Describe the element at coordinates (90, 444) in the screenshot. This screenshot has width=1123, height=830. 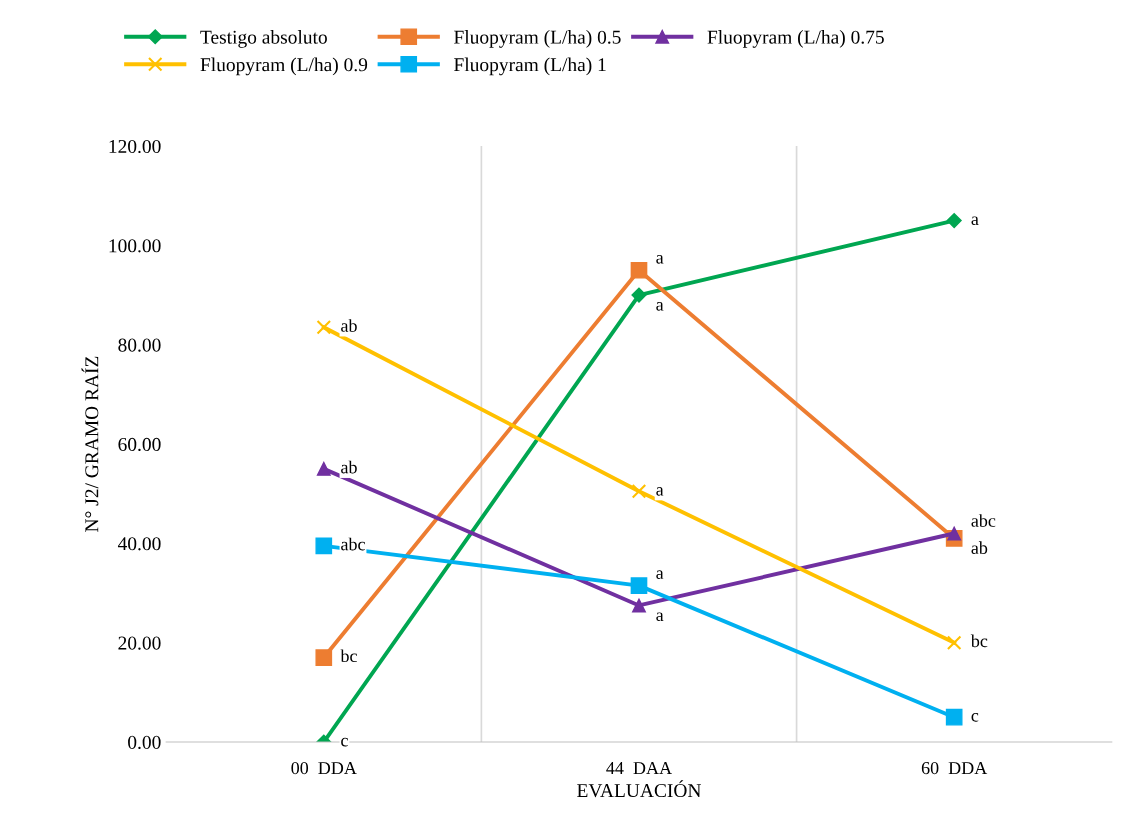
I see `y-axis-title: N° J2/ GRAMO RAÍZ` at that location.